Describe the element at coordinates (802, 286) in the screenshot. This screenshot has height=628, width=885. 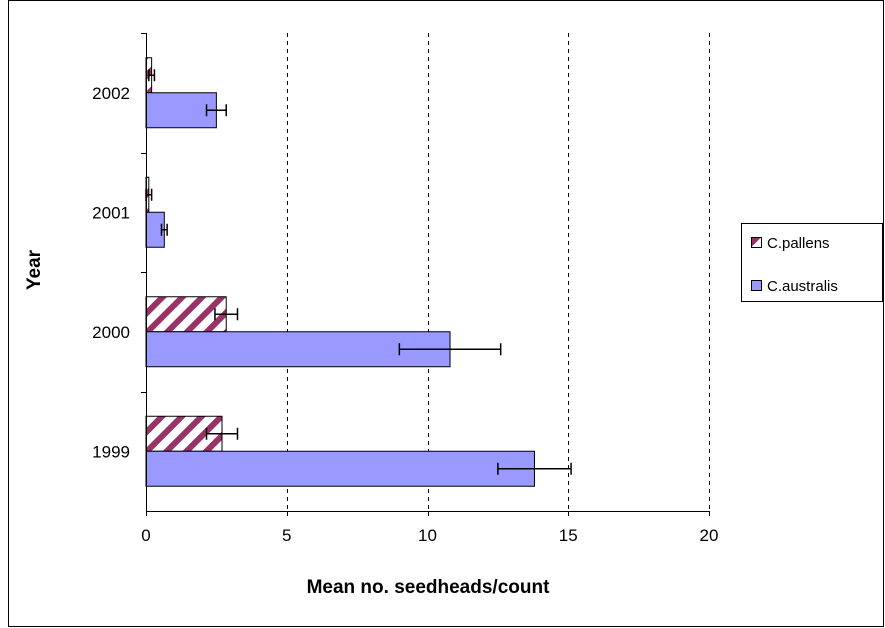
I see `legend-label-c-australis: C.australis` at that location.